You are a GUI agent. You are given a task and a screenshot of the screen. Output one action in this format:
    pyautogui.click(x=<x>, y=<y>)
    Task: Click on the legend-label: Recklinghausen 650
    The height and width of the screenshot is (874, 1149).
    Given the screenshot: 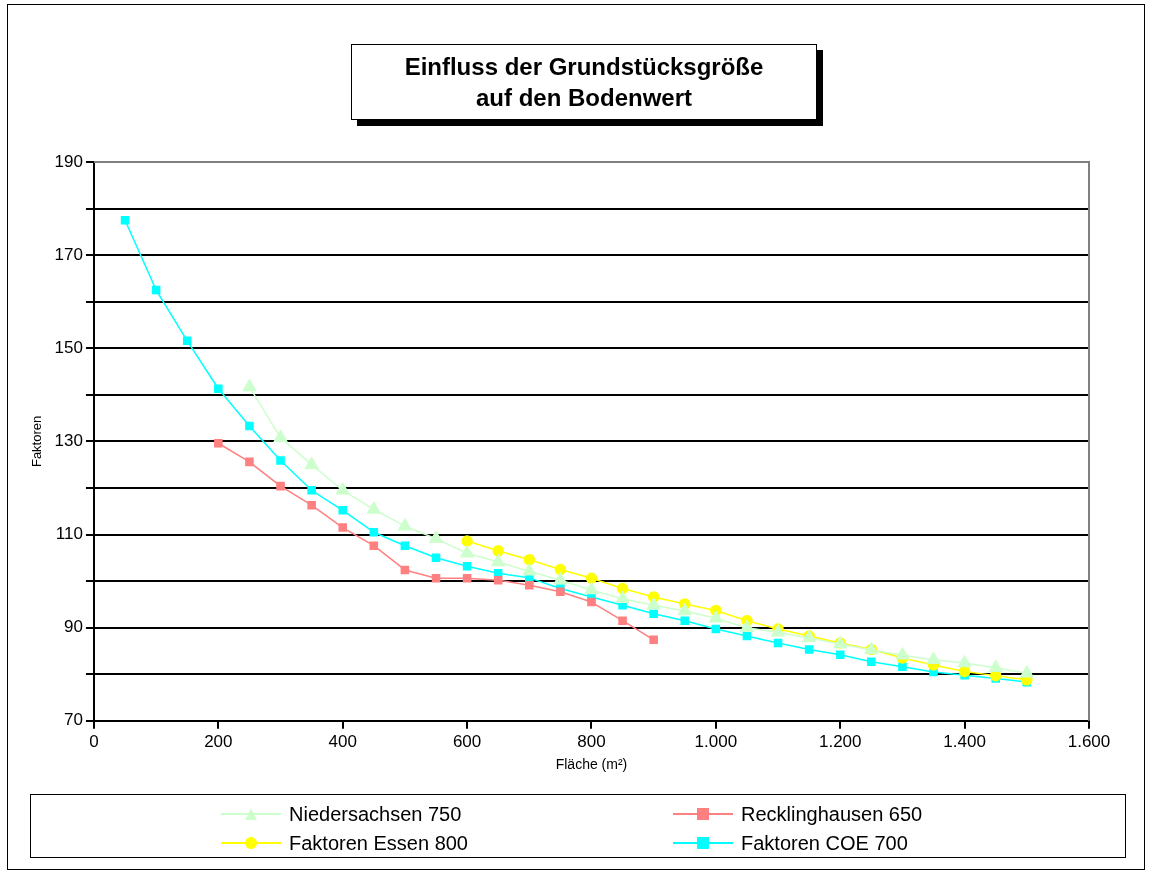 What is the action you would take?
    pyautogui.click(x=832, y=815)
    